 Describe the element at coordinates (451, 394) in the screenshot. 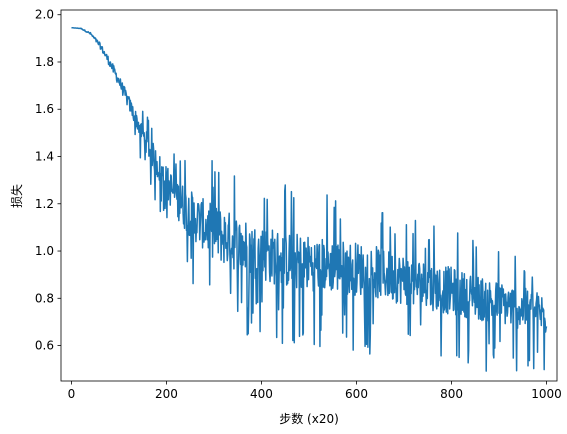

I see `x-tick-label: 800` at that location.